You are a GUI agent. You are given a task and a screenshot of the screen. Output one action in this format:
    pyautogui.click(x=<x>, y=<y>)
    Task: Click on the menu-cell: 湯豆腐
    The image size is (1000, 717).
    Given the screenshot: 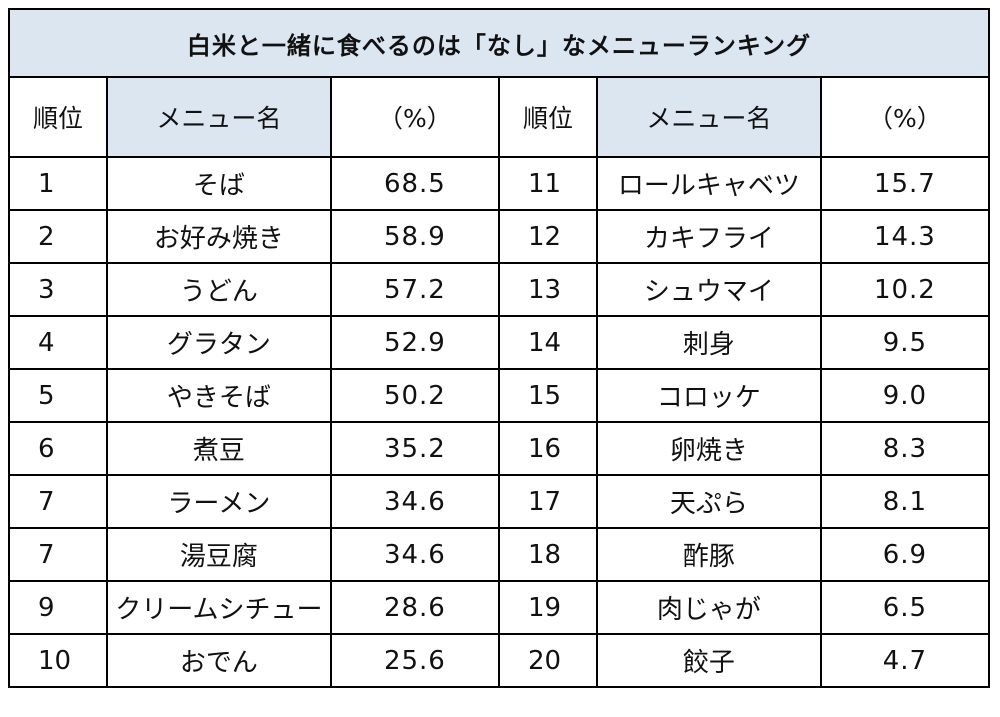 What is the action you would take?
    pyautogui.click(x=218, y=554)
    